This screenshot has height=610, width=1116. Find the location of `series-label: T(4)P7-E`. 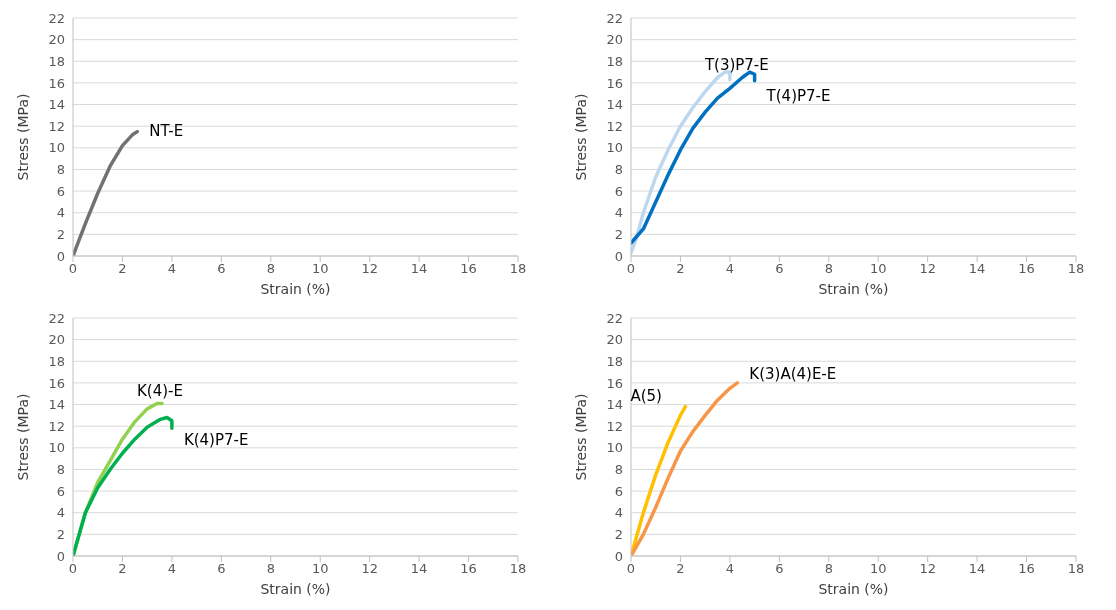

series-label: T(4)P7-E is located at coordinates (798, 96).